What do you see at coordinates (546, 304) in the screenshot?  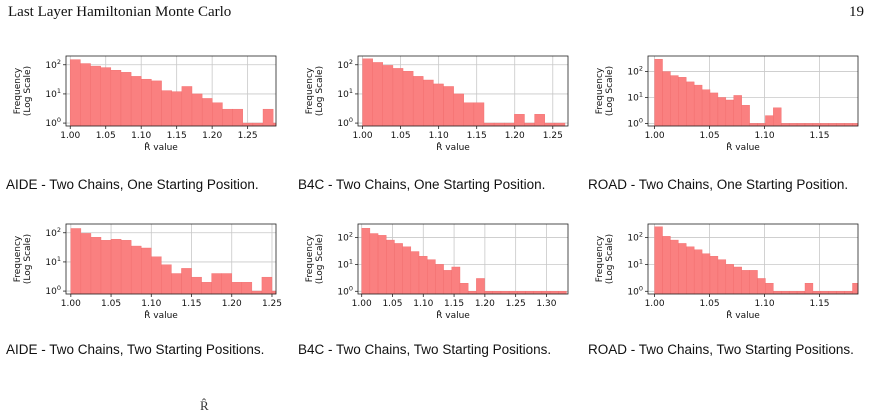 I see `x-tick-label: 1.30` at bounding box center [546, 304].